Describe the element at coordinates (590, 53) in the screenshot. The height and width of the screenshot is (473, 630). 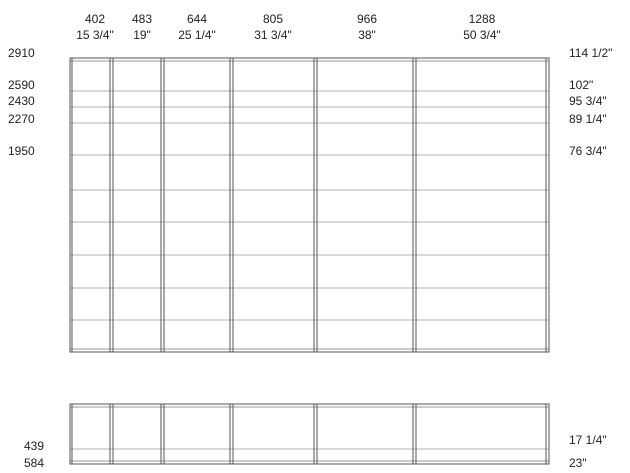
I see `height-inch-label: 114 1/2"` at that location.